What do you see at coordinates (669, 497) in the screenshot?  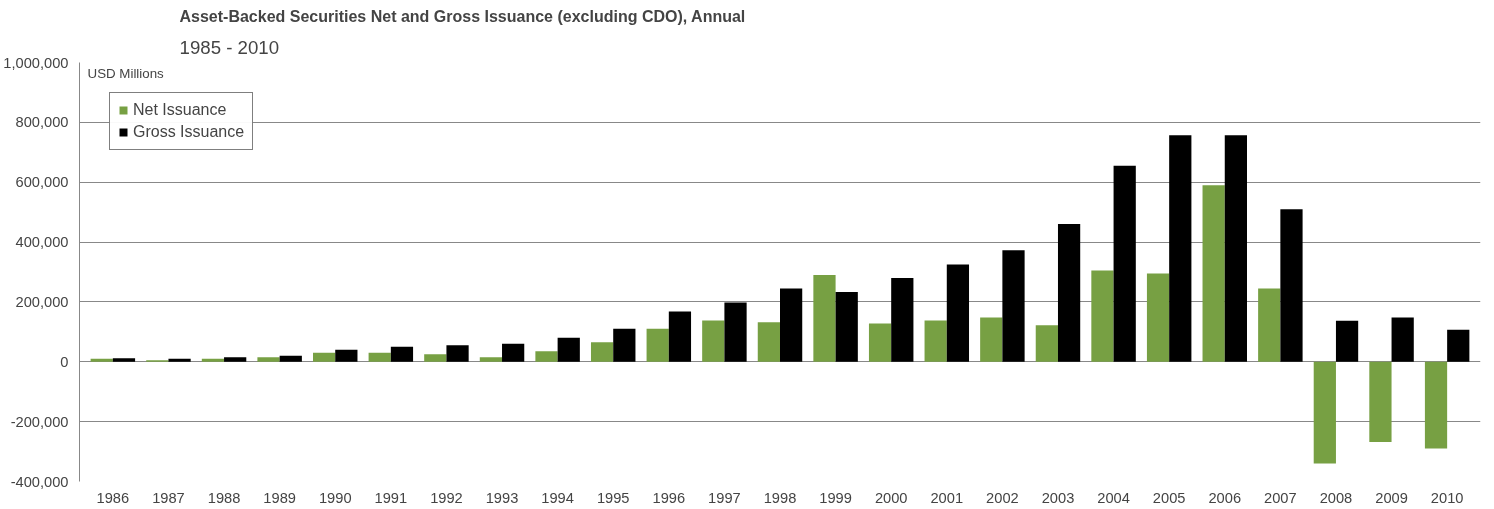 I see `x-tick-label: 1996` at bounding box center [669, 497].